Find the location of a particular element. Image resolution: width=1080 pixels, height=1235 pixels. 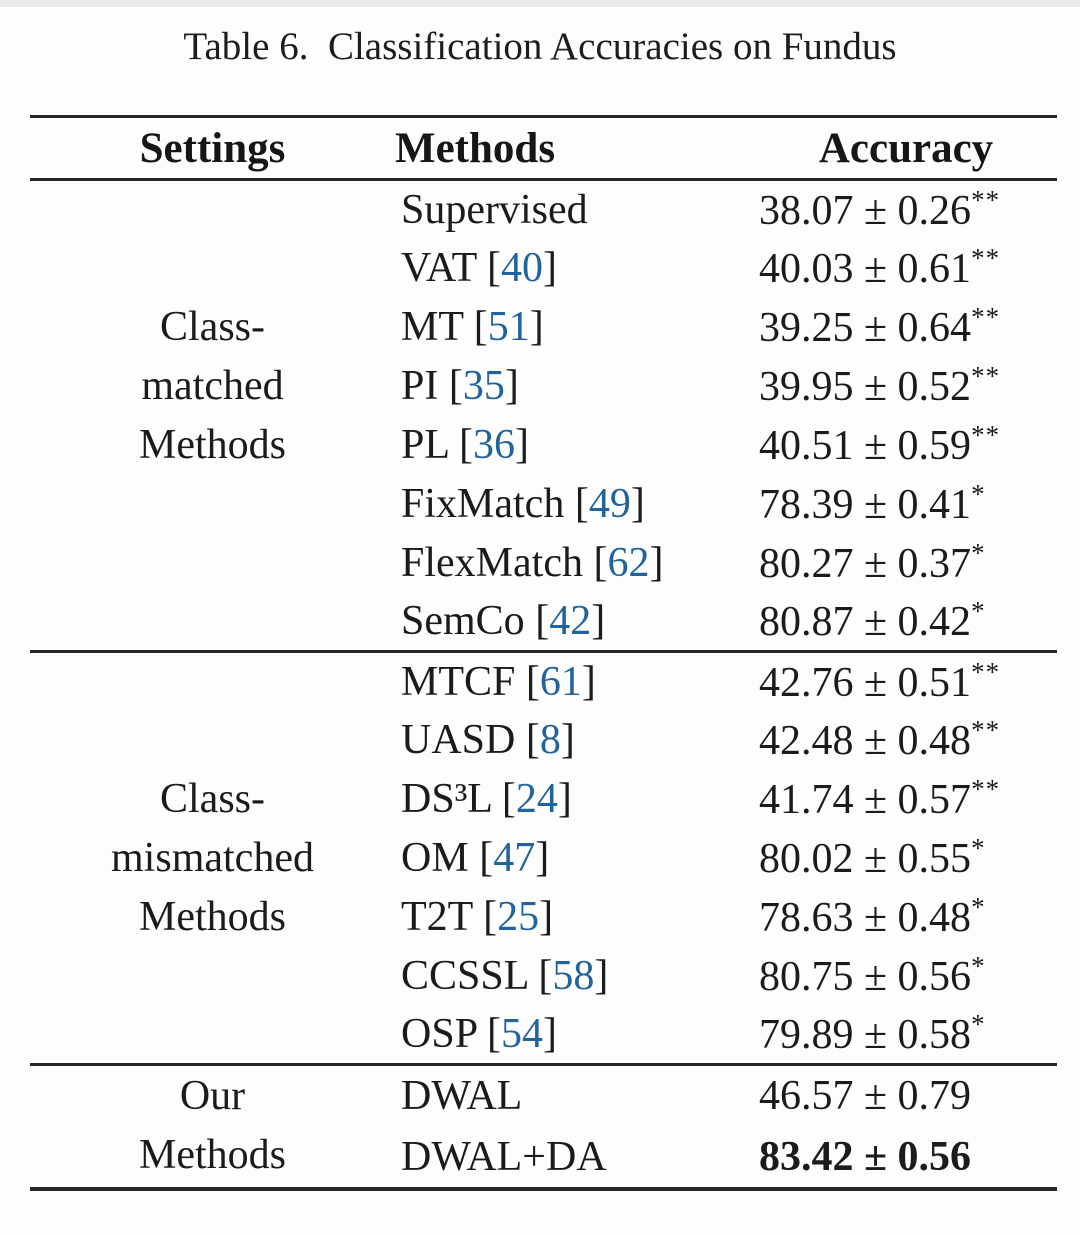

method-name: PI is located at coordinates (420, 386).